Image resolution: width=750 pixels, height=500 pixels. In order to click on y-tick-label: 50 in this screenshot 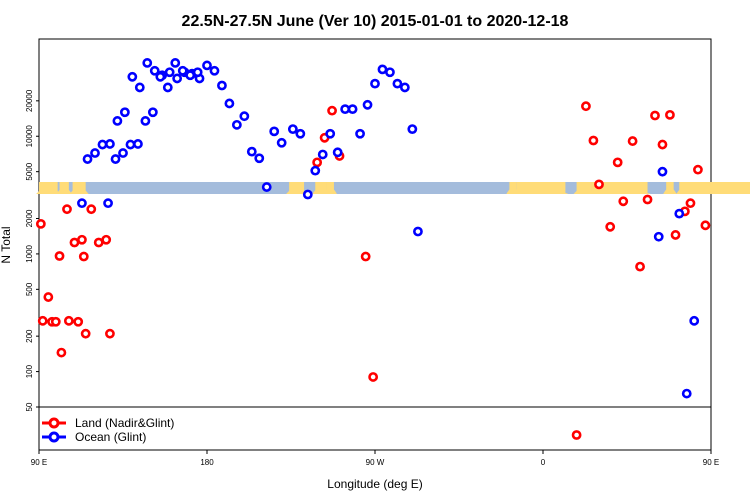, I will do `click(29, 406)`.